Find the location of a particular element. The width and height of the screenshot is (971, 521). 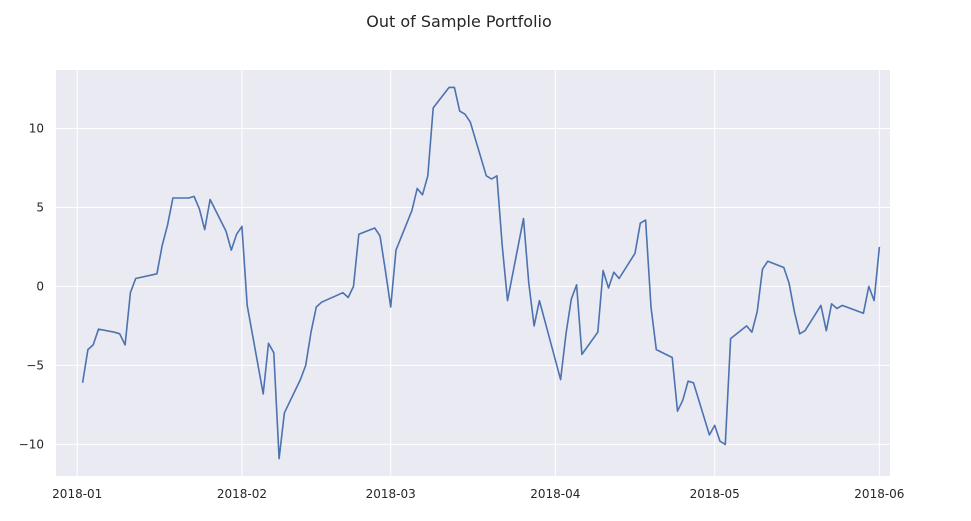

x-tick-label: 2018-06 is located at coordinates (879, 494).